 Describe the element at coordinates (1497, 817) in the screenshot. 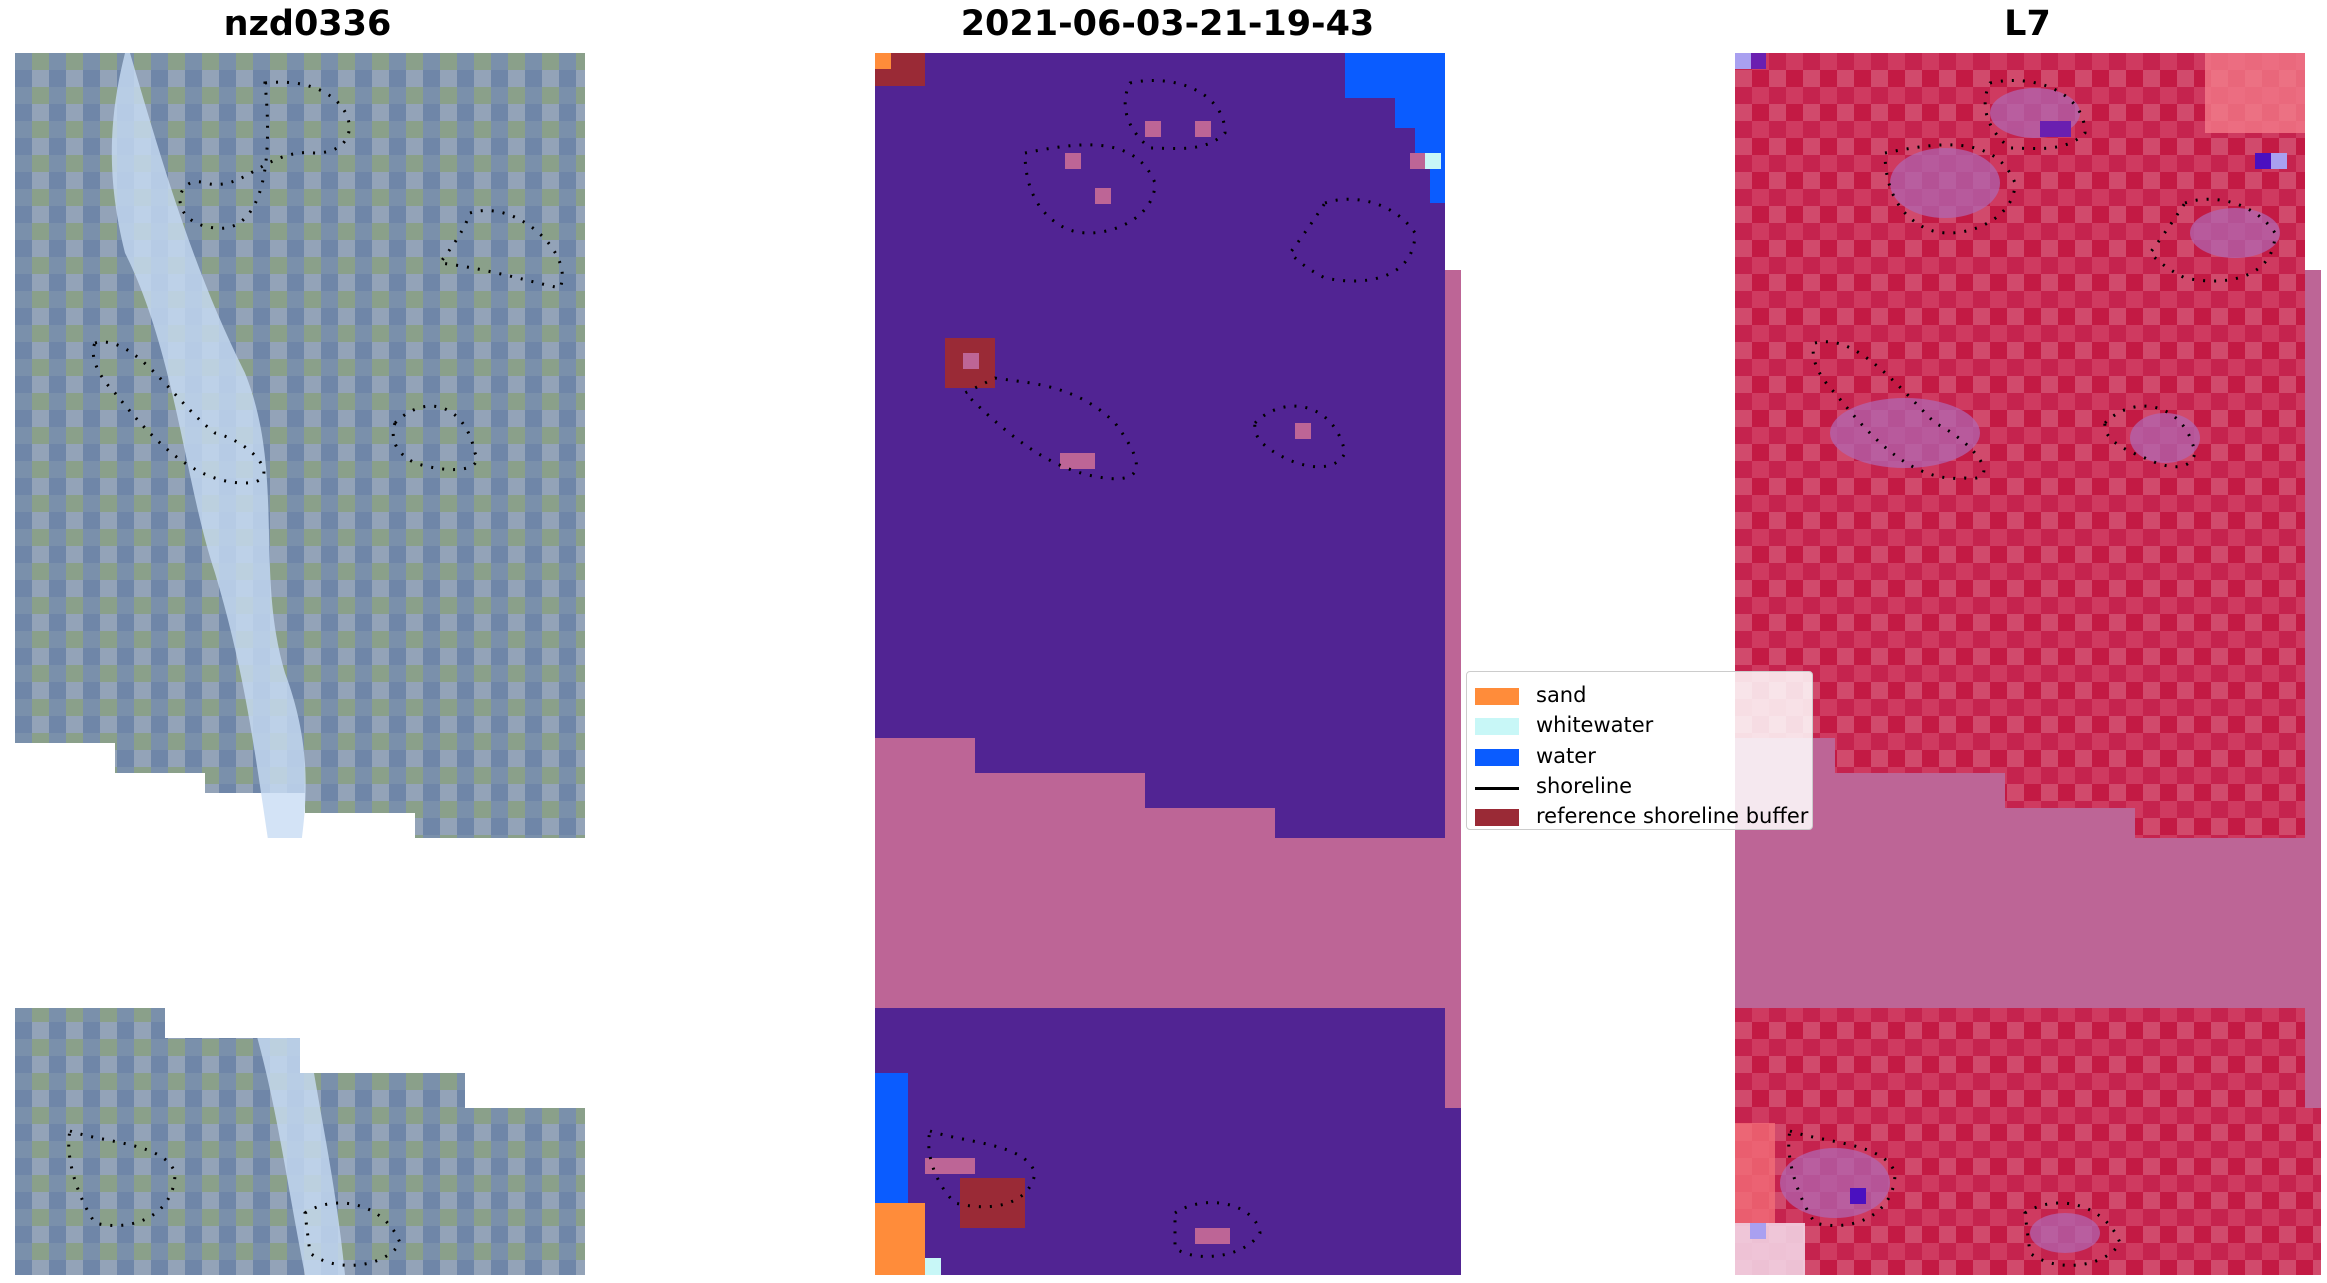

I see `legend-swatch-reference-buffer` at that location.